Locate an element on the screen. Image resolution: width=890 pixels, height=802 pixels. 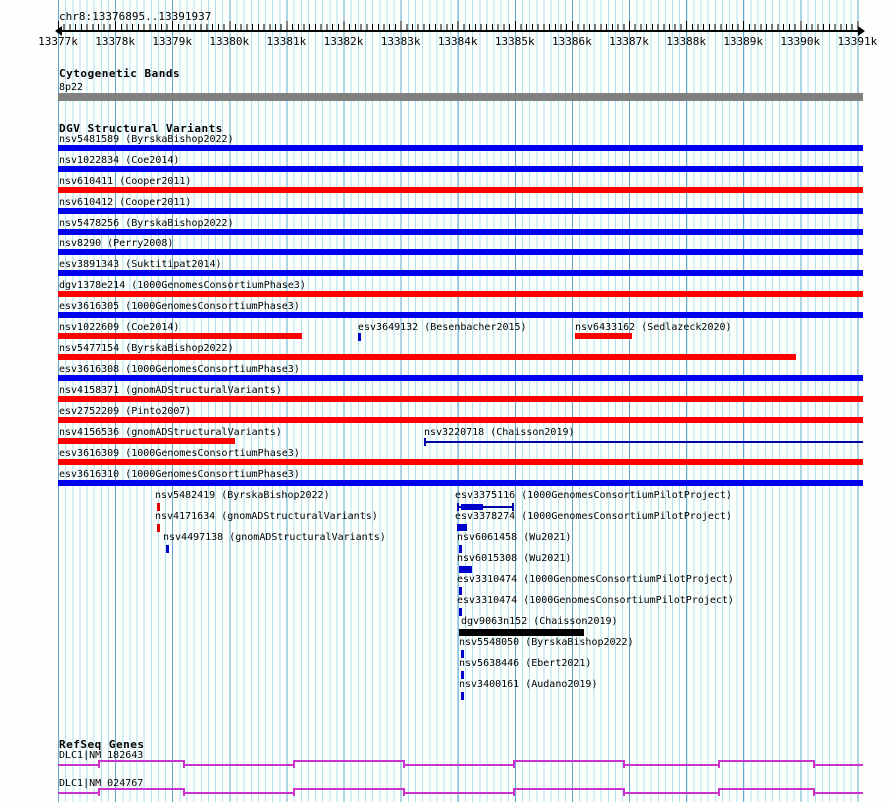
dgv-variant-label: nsv4497138 (gnomADStructuralVariants) is located at coordinates (274, 537).